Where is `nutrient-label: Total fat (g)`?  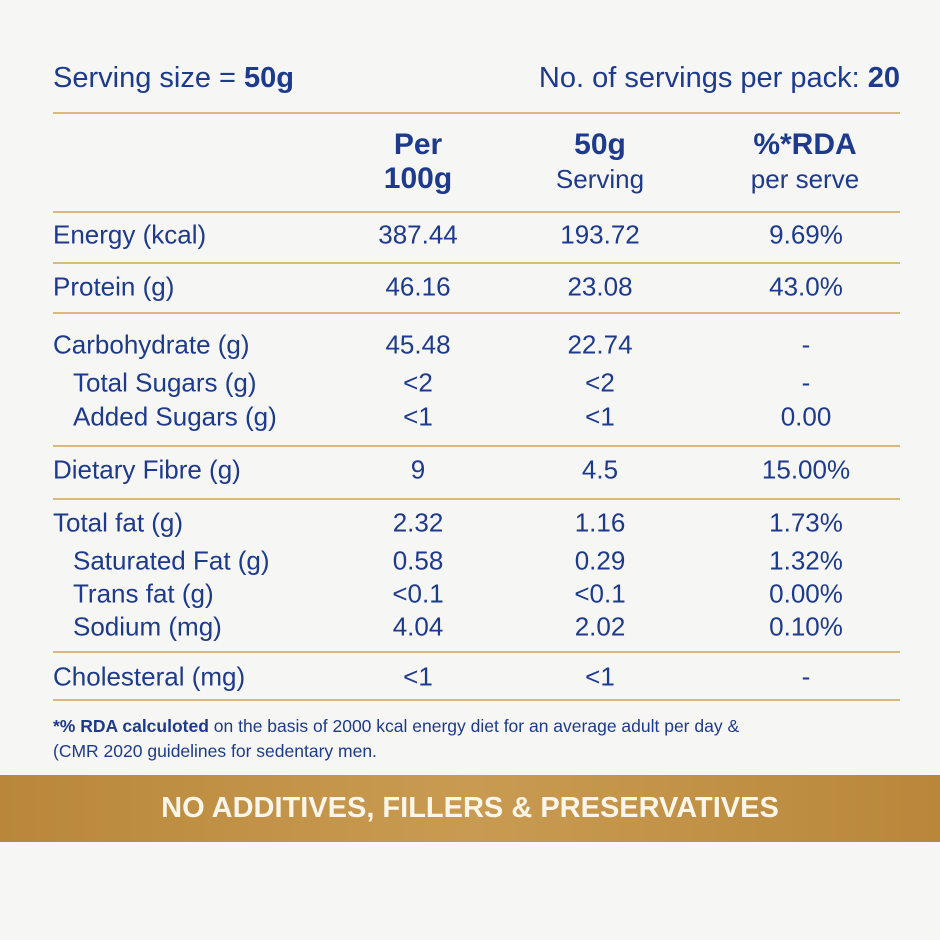 nutrient-label: Total fat (g) is located at coordinates (118, 522).